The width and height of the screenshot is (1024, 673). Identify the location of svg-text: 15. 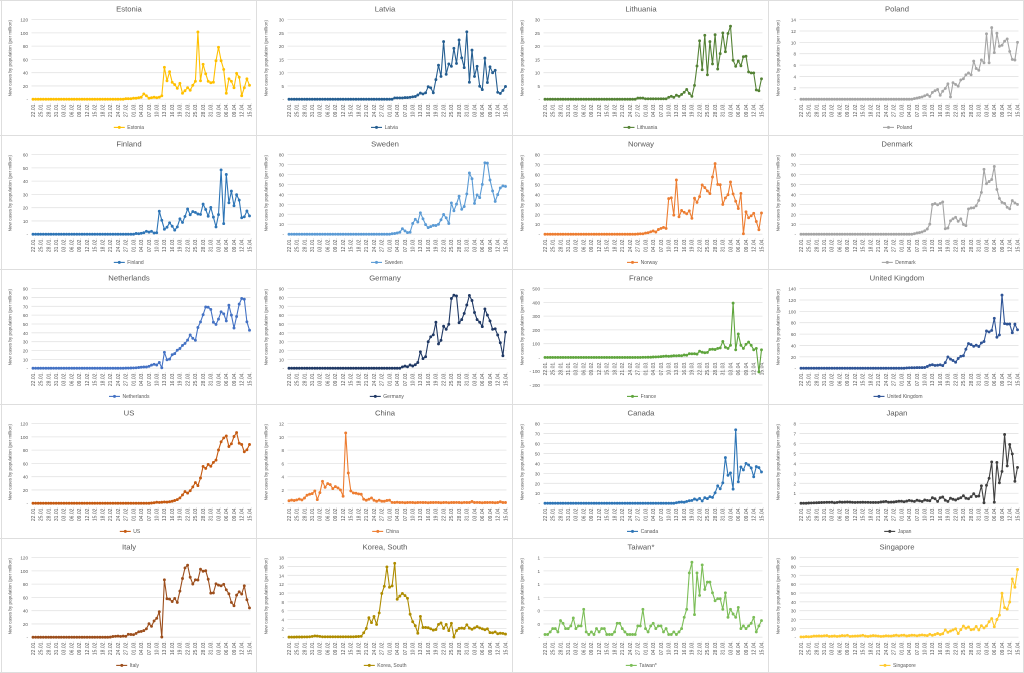
(282, 59).